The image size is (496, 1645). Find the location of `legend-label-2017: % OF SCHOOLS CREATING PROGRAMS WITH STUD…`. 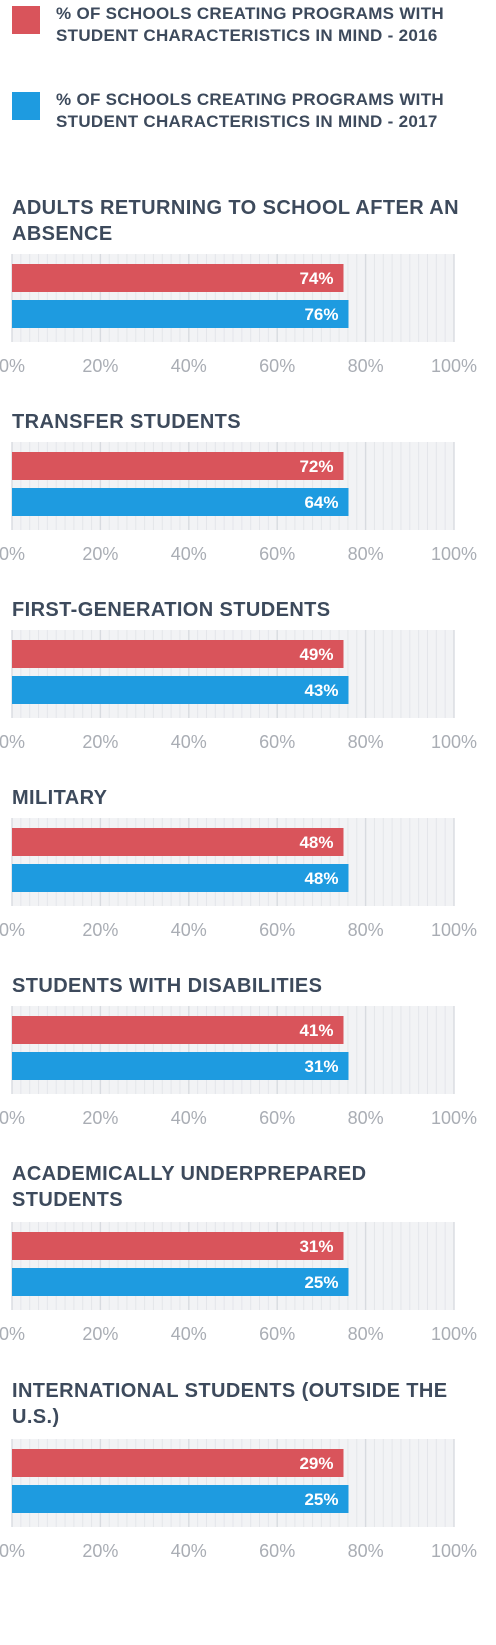

legend-label-2017: % OF SCHOOLS CREATING PROGRAMS WITH STUD… is located at coordinates (250, 110).